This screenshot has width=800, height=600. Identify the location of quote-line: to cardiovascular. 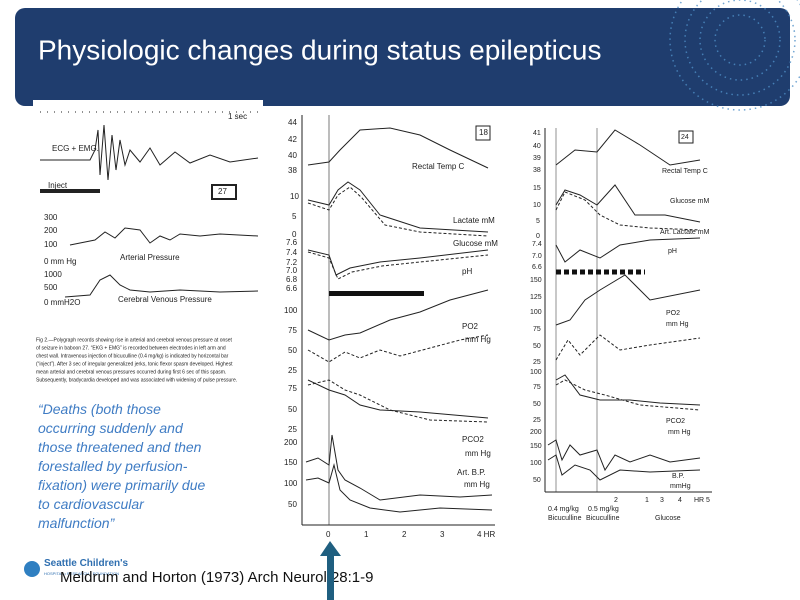
(91, 504).